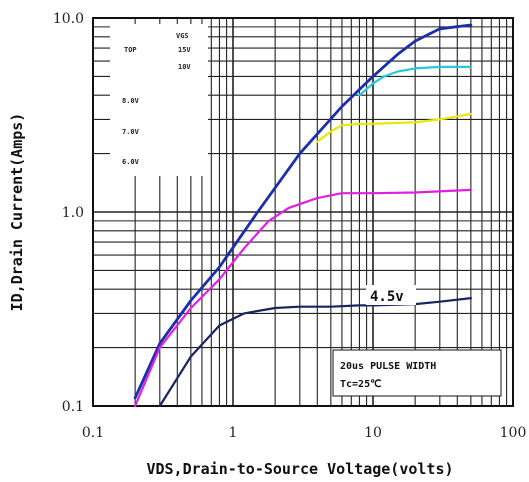 This screenshot has width=529, height=482. Describe the element at coordinates (93, 433) in the screenshot. I see `x-tick-label: 0.1` at that location.